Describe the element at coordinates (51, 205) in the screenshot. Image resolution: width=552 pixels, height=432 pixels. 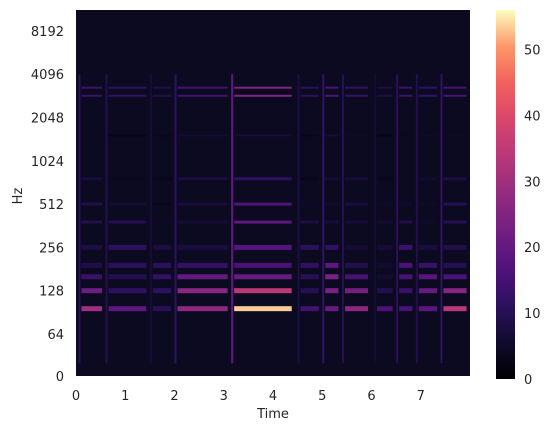
I see `y-tick-label: 512` at that location.